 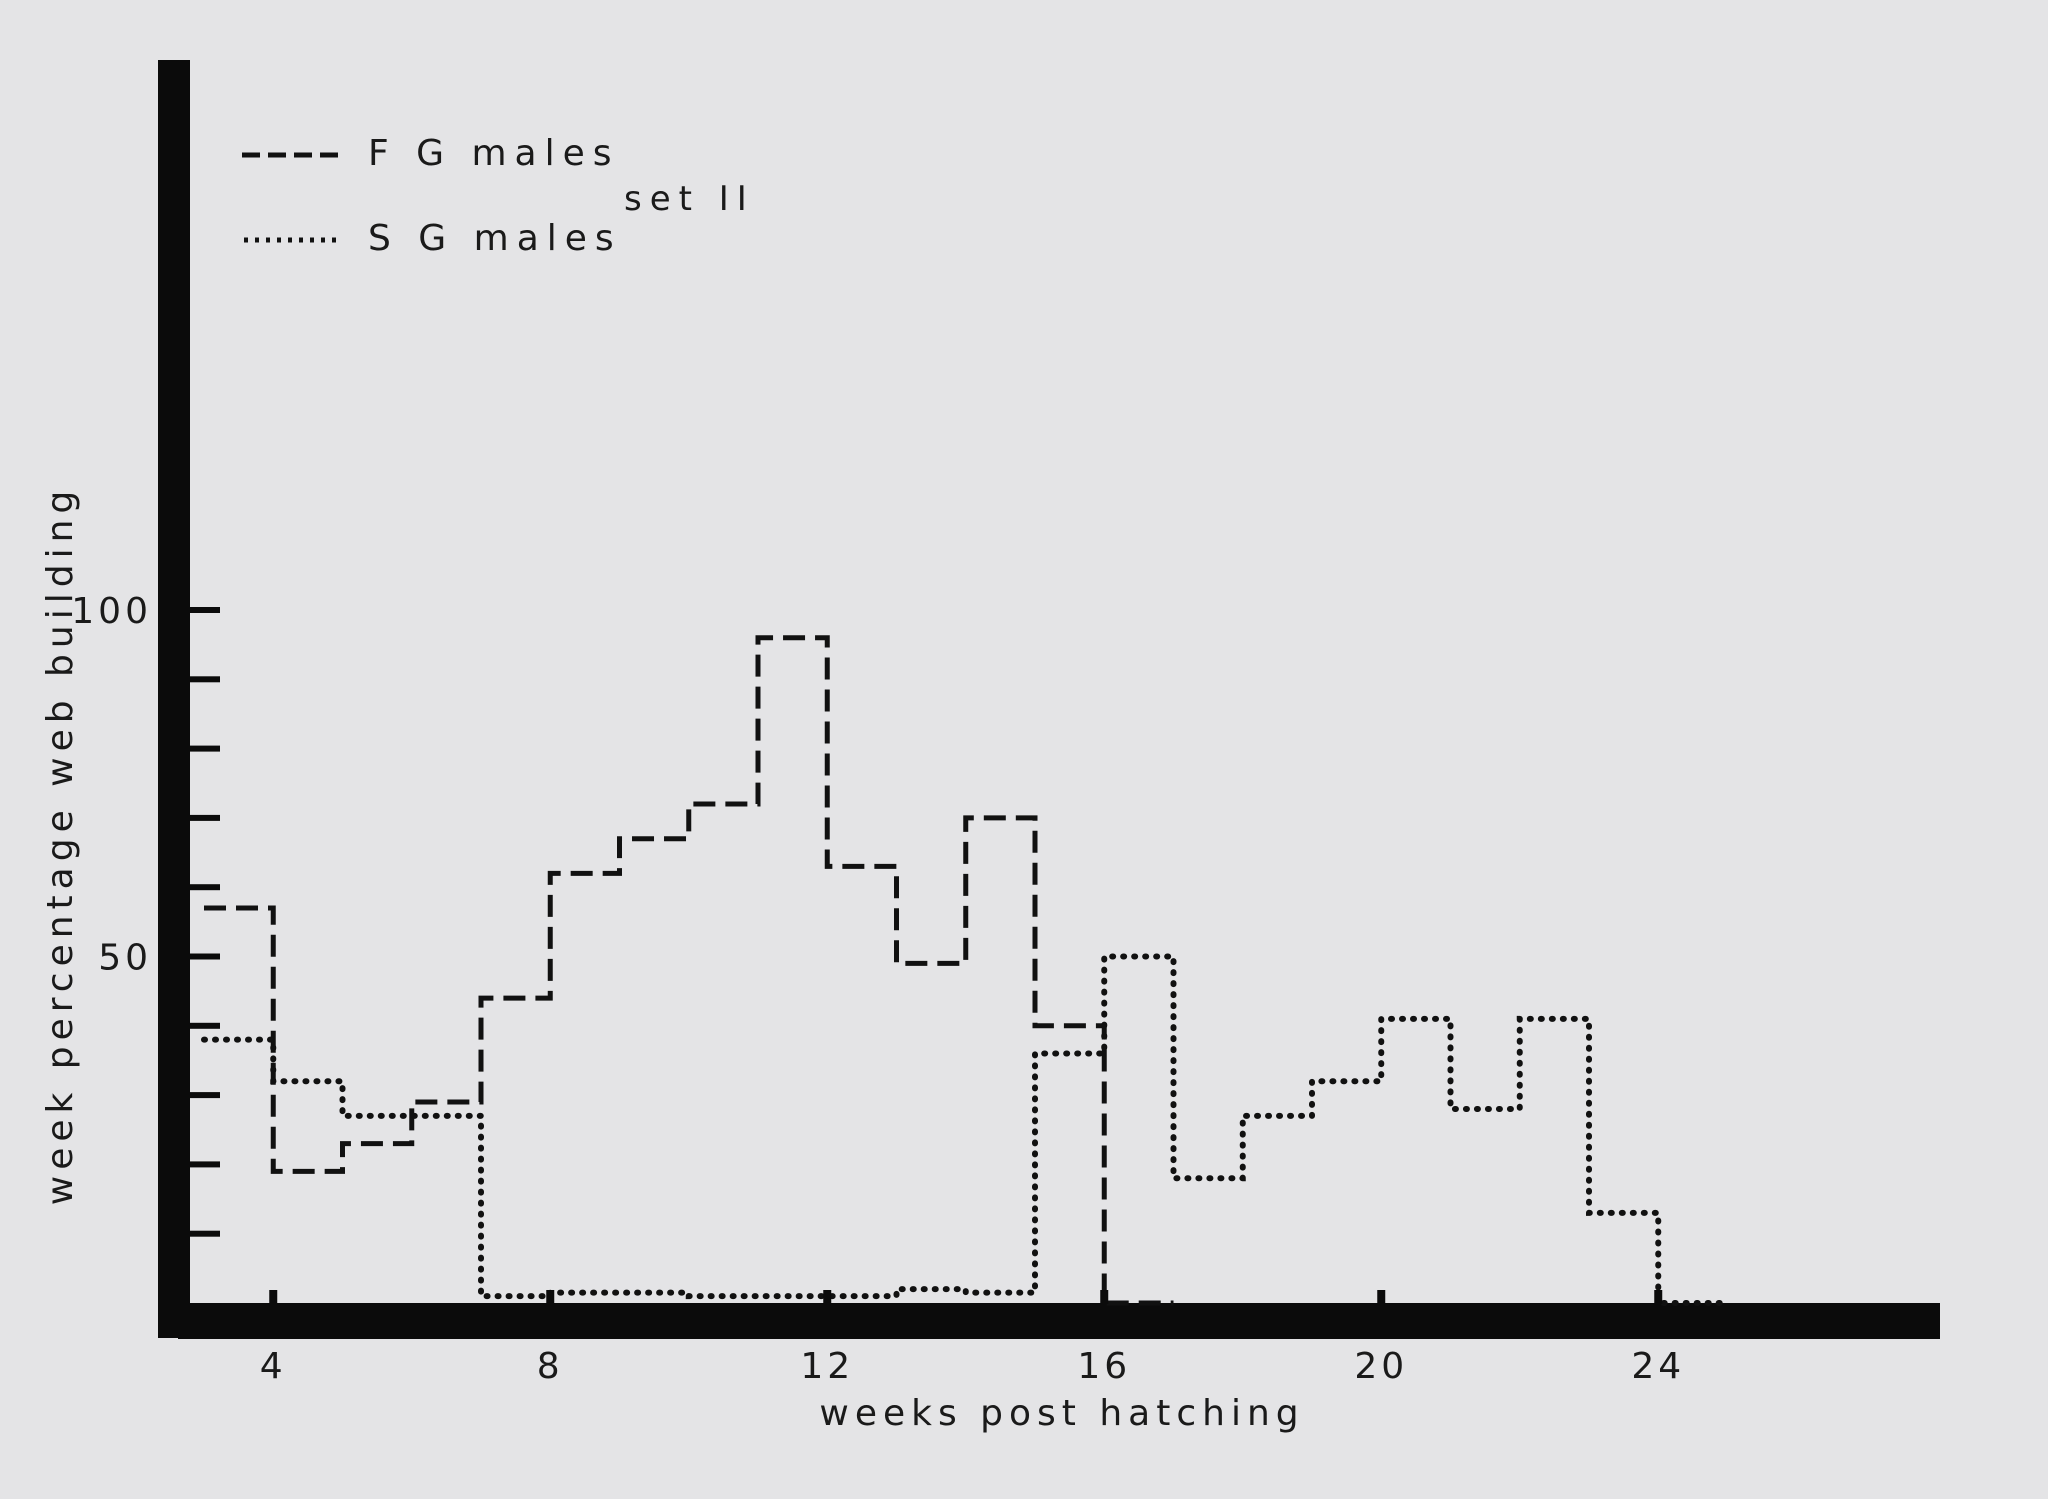 I want to click on x-tick-label-24: 24, so click(x=1658, y=1366).